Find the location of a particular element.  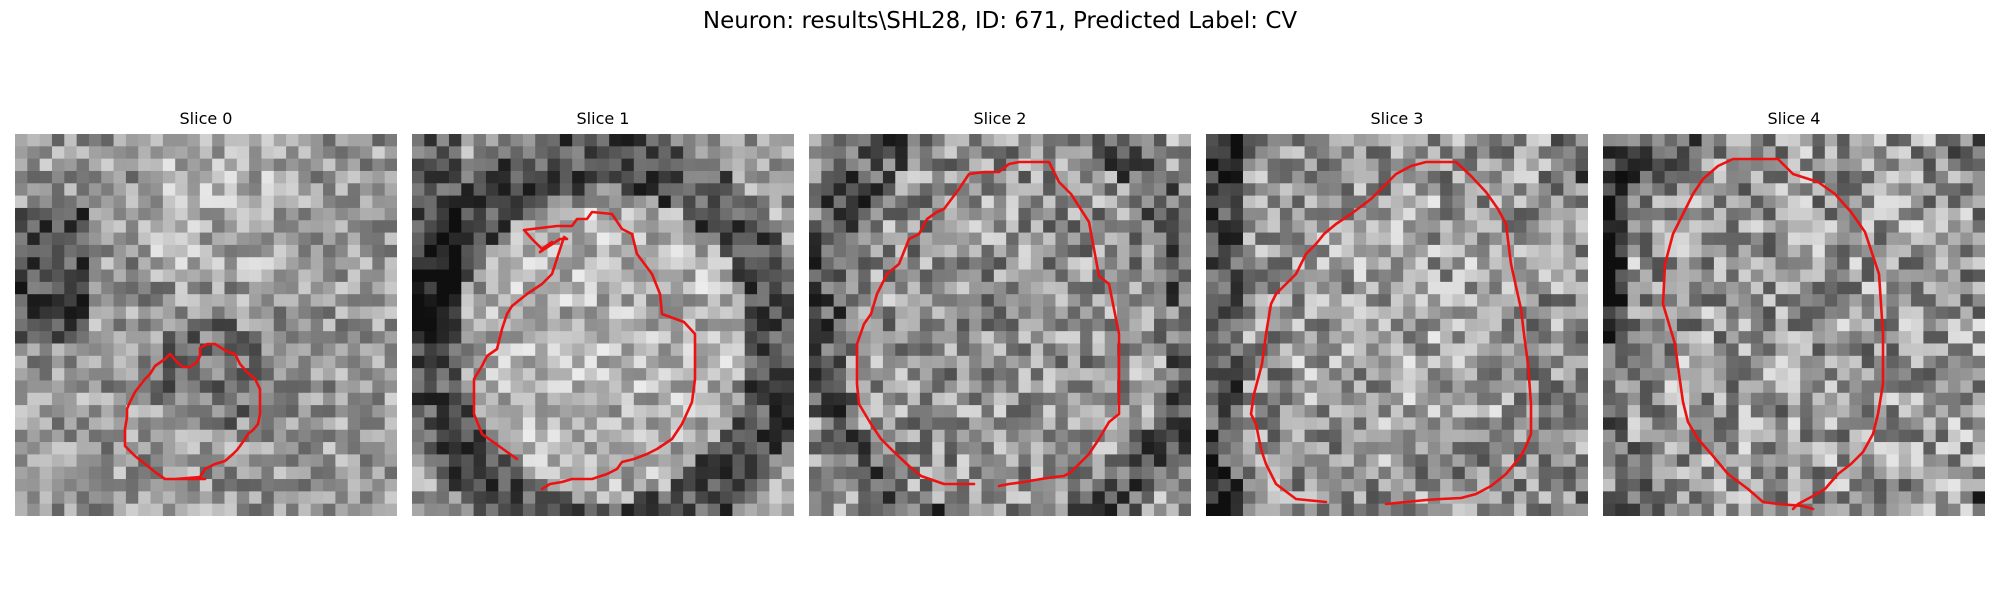

slice-panel-3: Slice 3 is located at coordinates (1397, 313).